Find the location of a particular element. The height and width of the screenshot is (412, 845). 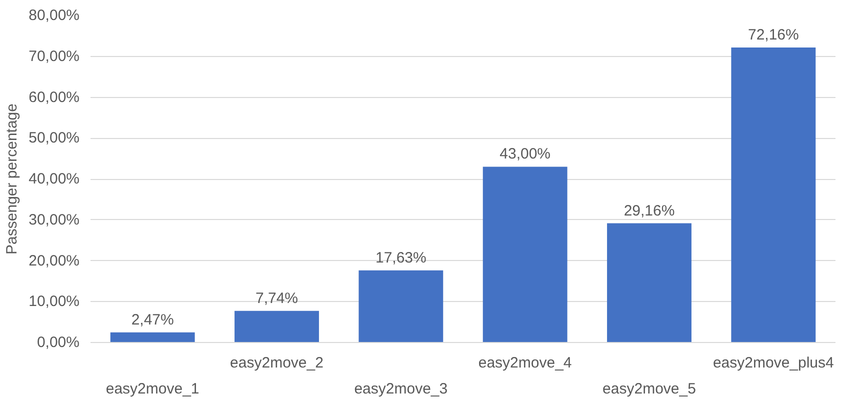

x-tick-label: easy2move_2 is located at coordinates (277, 363).